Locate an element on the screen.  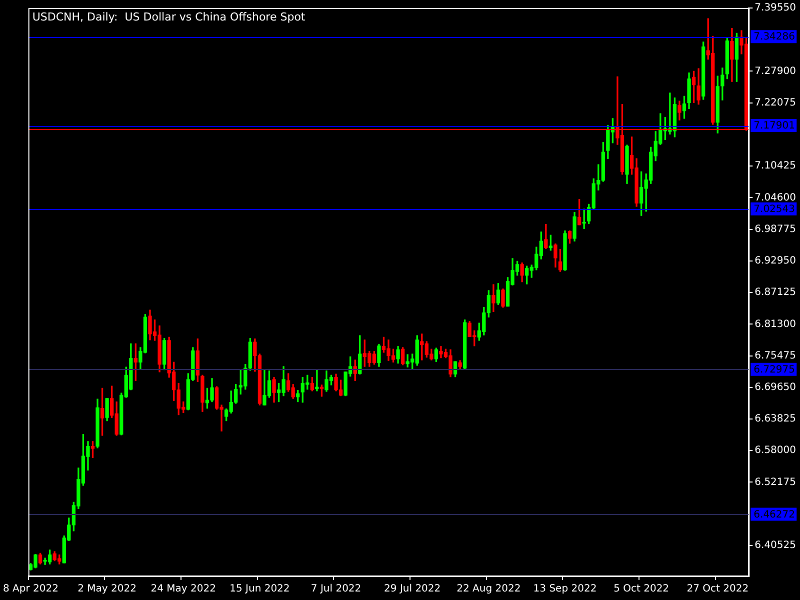
y-tick-label: 6.98775 is located at coordinates (775, 229).